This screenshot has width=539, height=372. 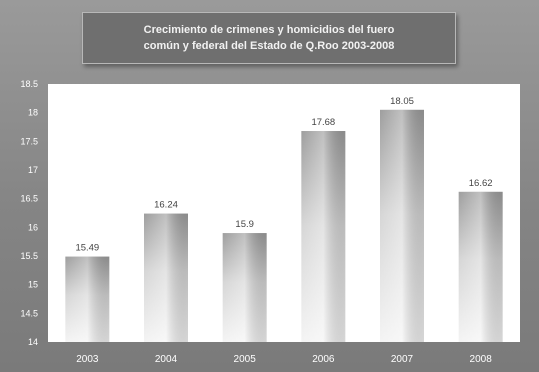 I want to click on x-tick-label: 2007, so click(x=402, y=359).